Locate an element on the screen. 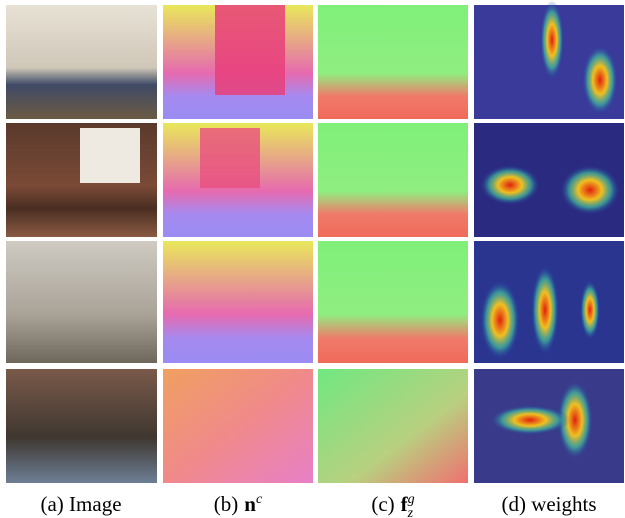 This screenshot has height=518, width=625. caption-symbol: n is located at coordinates (250, 504).